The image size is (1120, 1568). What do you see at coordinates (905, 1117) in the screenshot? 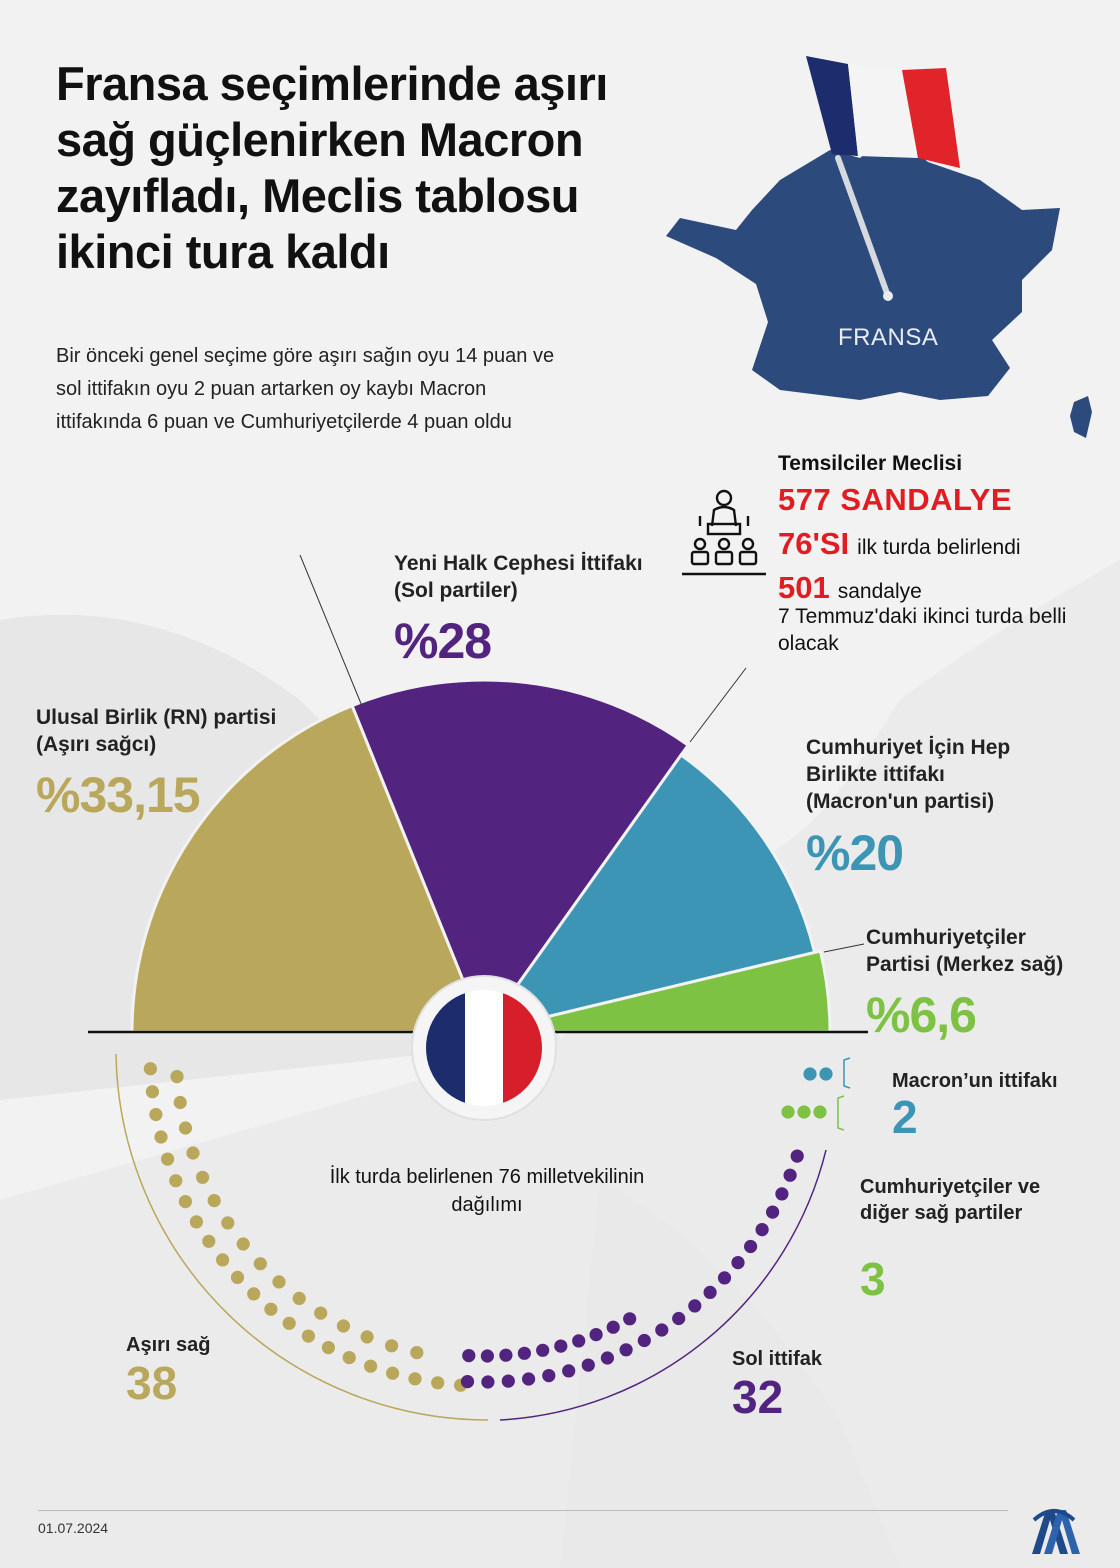
I see `group-count-macron: 2` at bounding box center [905, 1117].